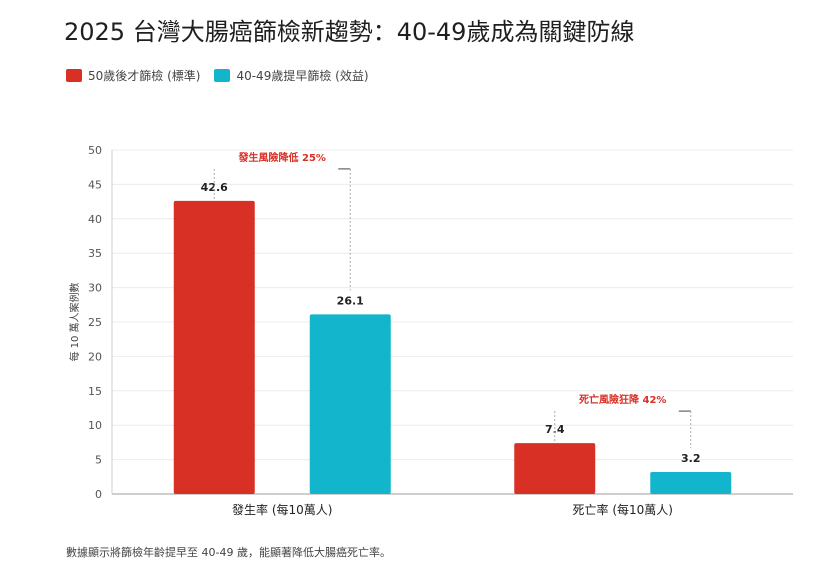  Describe the element at coordinates (282, 509) in the screenshot. I see `x-tick-label: 發生率 (每10萬人)` at that location.